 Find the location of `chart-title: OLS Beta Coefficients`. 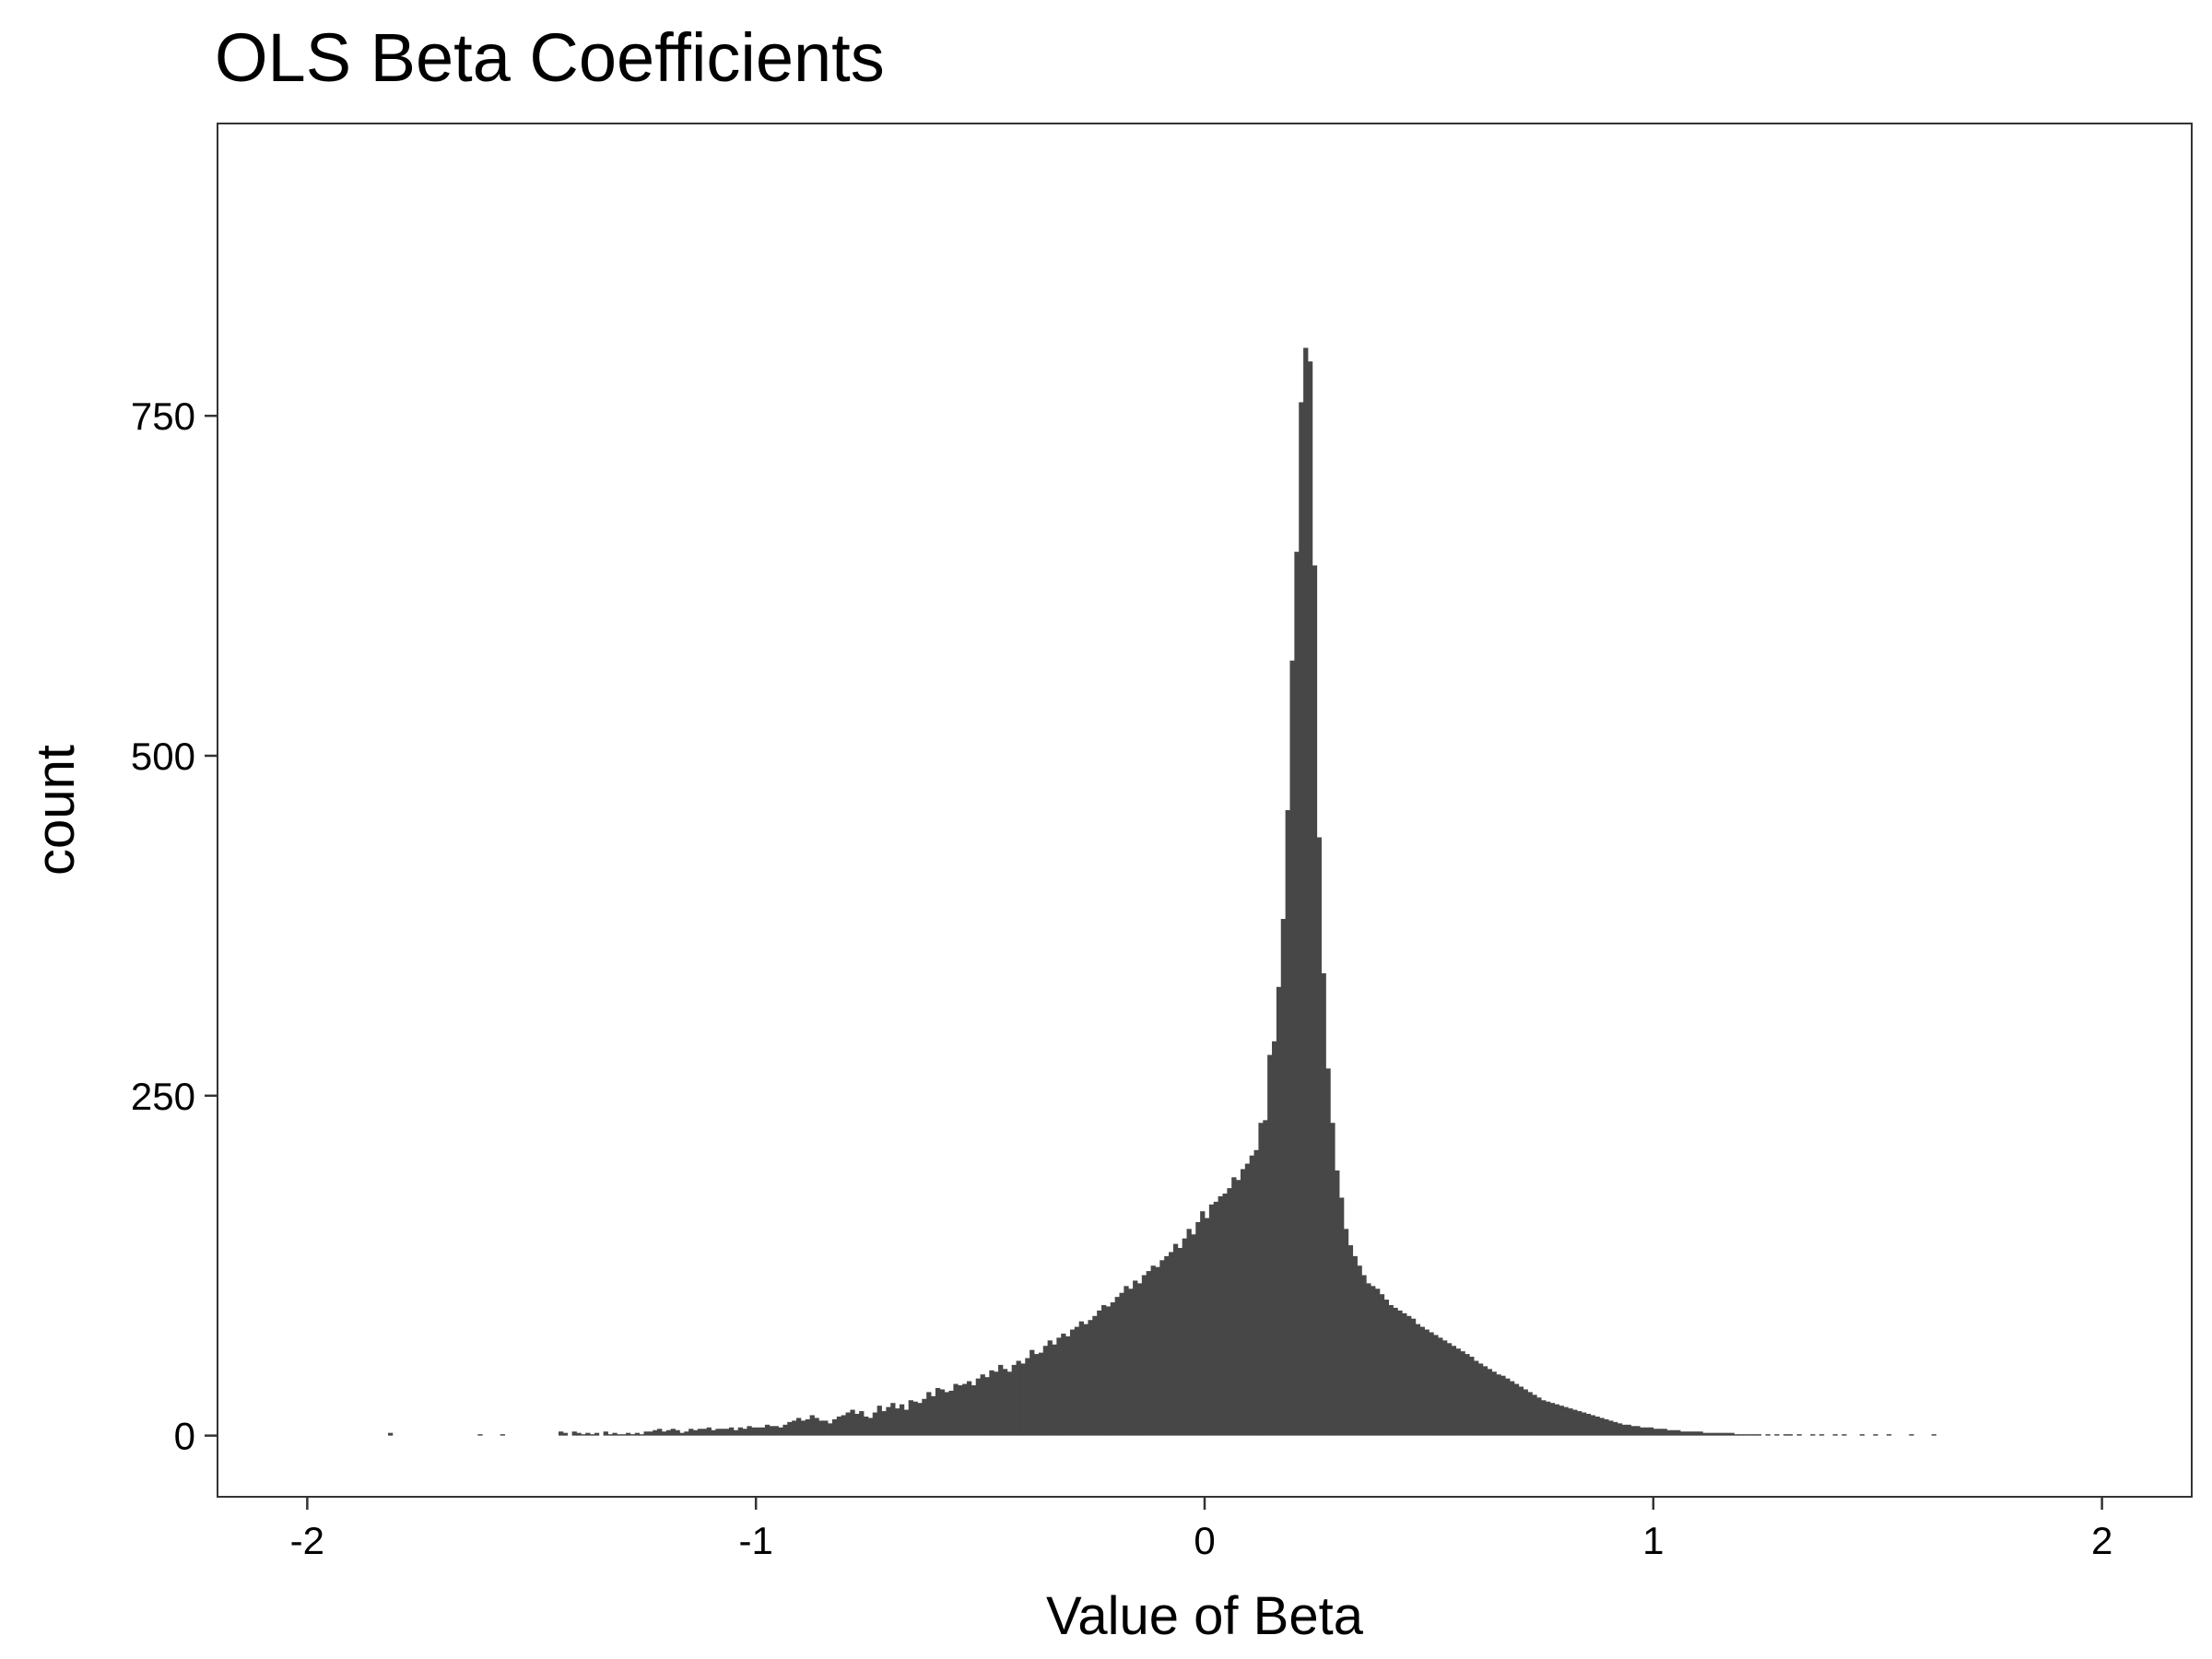

chart-title: OLS Beta Coefficients is located at coordinates (550, 57).